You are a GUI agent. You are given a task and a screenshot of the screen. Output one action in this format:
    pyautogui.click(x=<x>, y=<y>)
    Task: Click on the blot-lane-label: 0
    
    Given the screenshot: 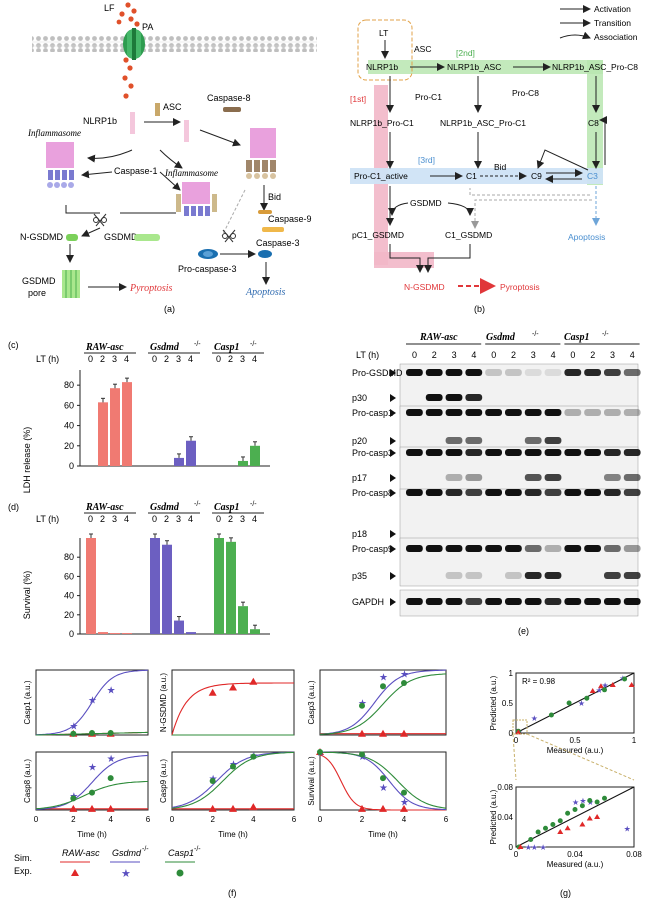 What is the action you would take?
    pyautogui.click(x=414, y=355)
    